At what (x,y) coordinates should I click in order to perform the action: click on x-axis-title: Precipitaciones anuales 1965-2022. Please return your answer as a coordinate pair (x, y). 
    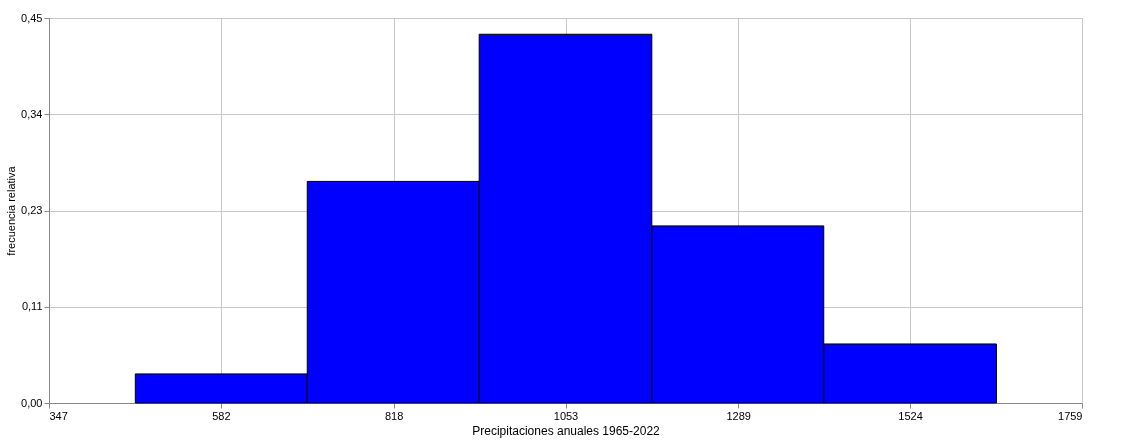
    Looking at the image, I should click on (566, 430).